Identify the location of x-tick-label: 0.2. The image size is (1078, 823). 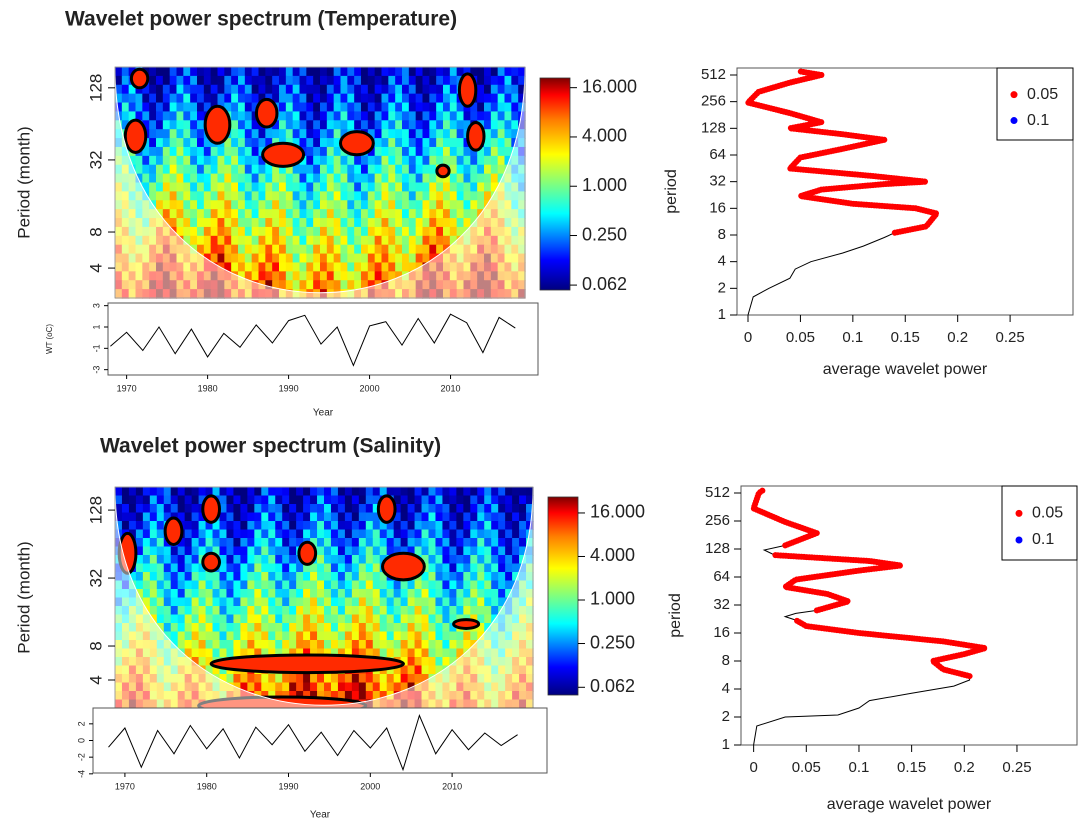
(964, 767).